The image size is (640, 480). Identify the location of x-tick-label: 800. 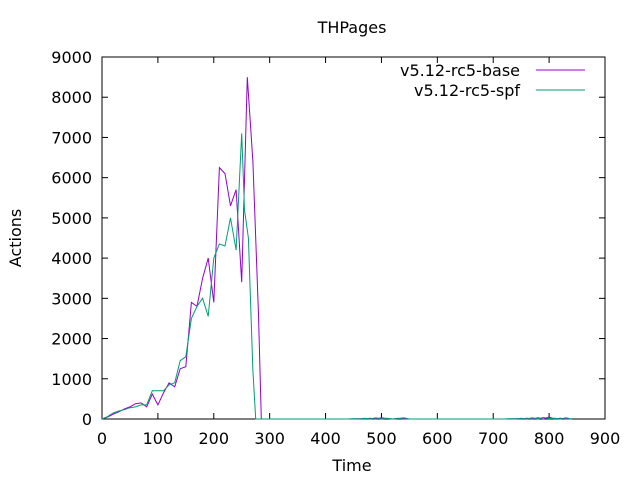
(549, 438).